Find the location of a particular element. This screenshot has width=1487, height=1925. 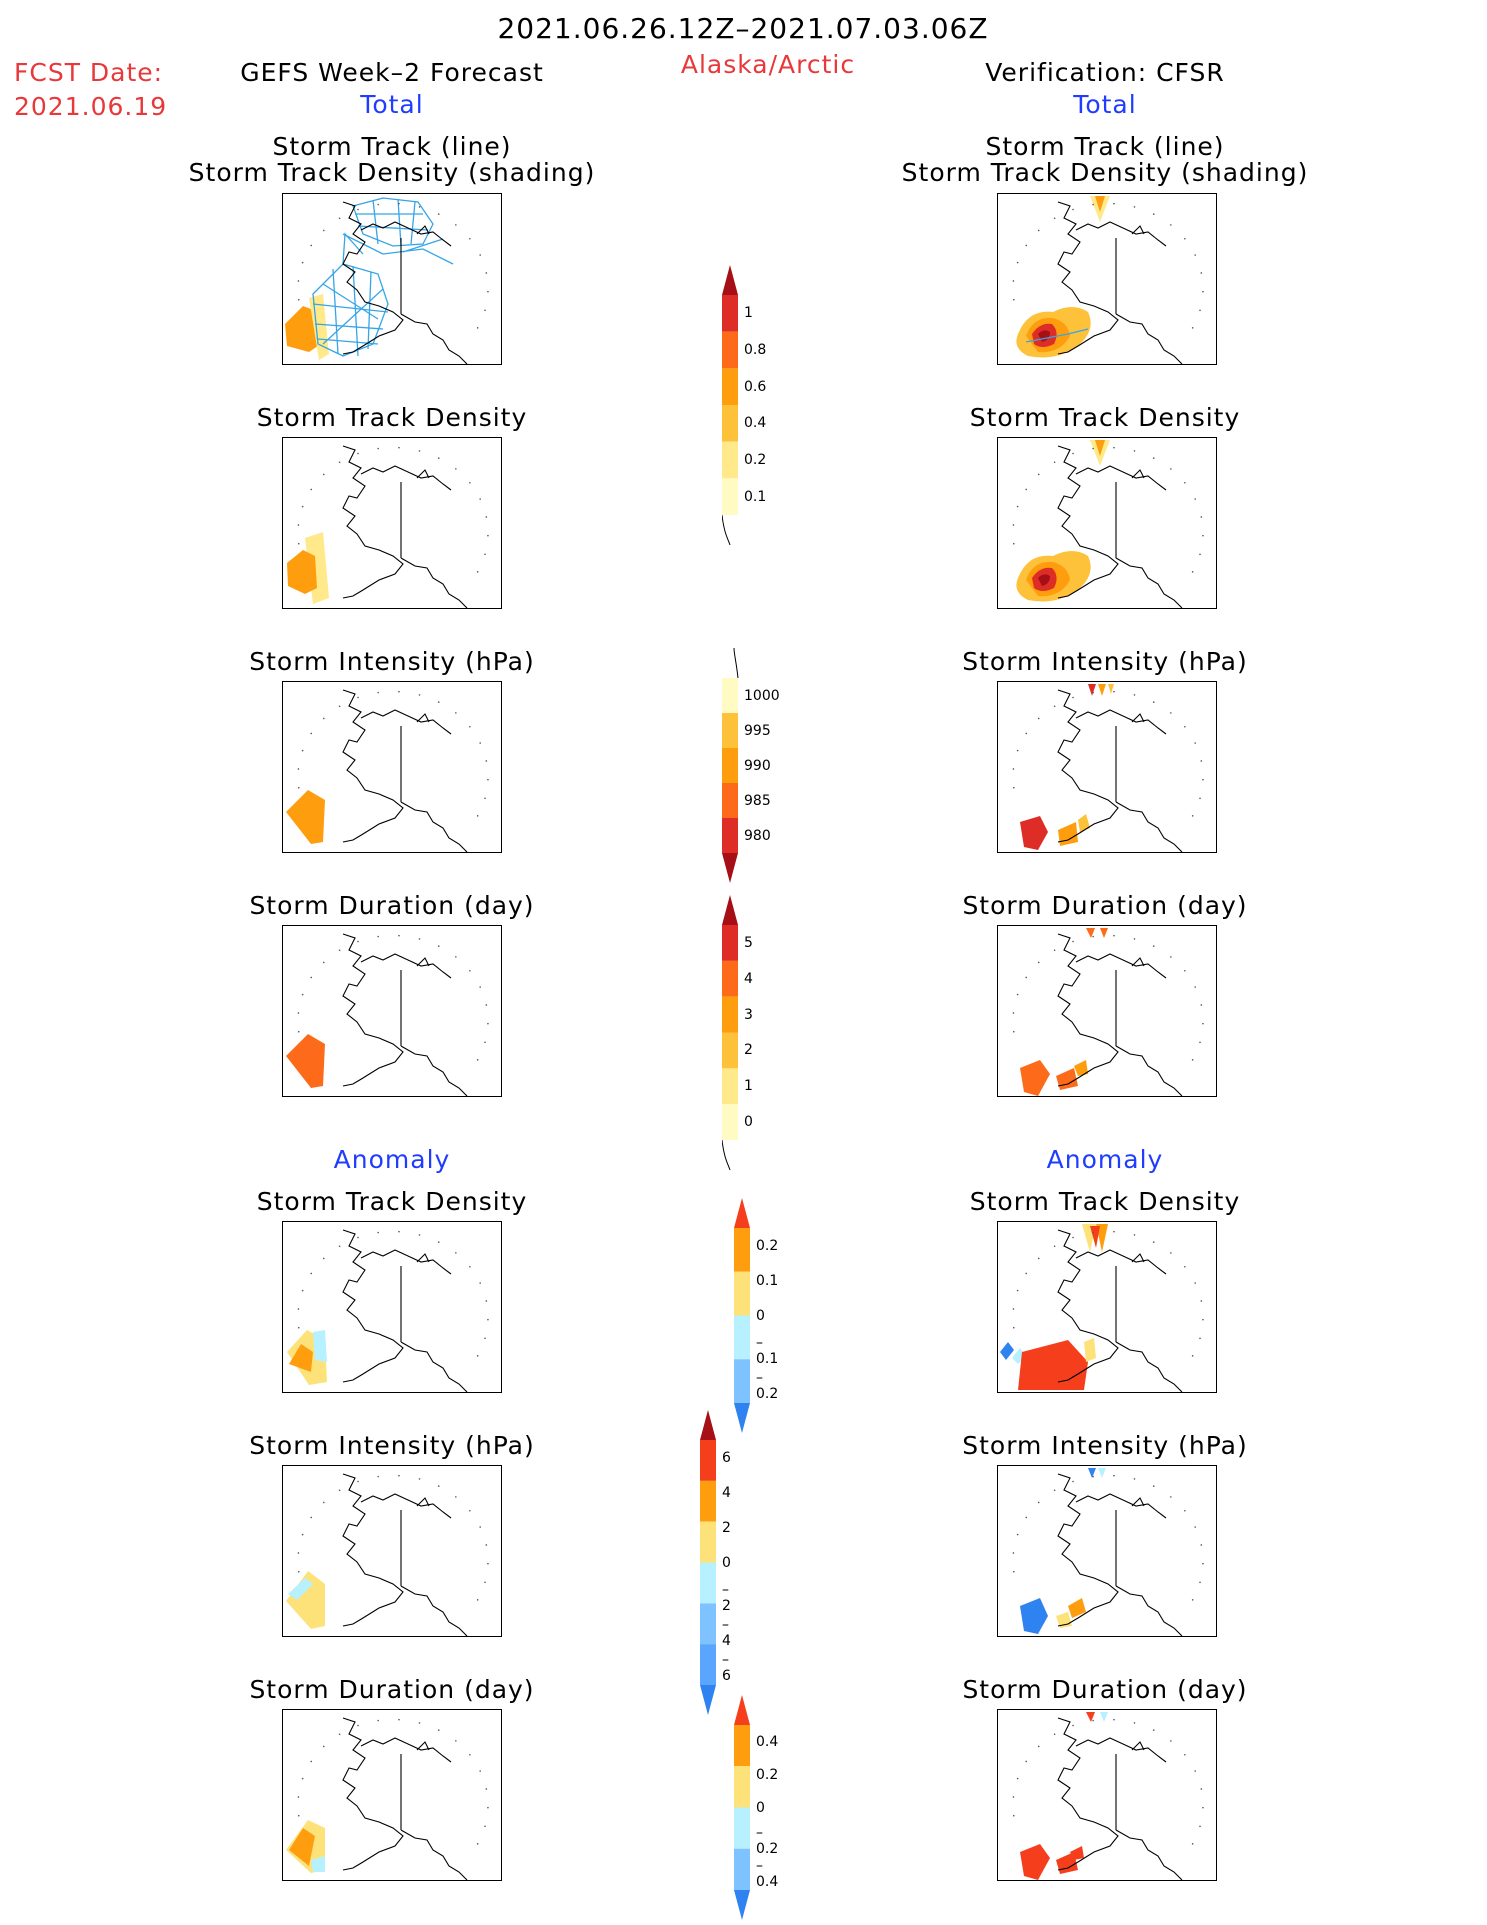

left-anom-density-map is located at coordinates (392, 1307).